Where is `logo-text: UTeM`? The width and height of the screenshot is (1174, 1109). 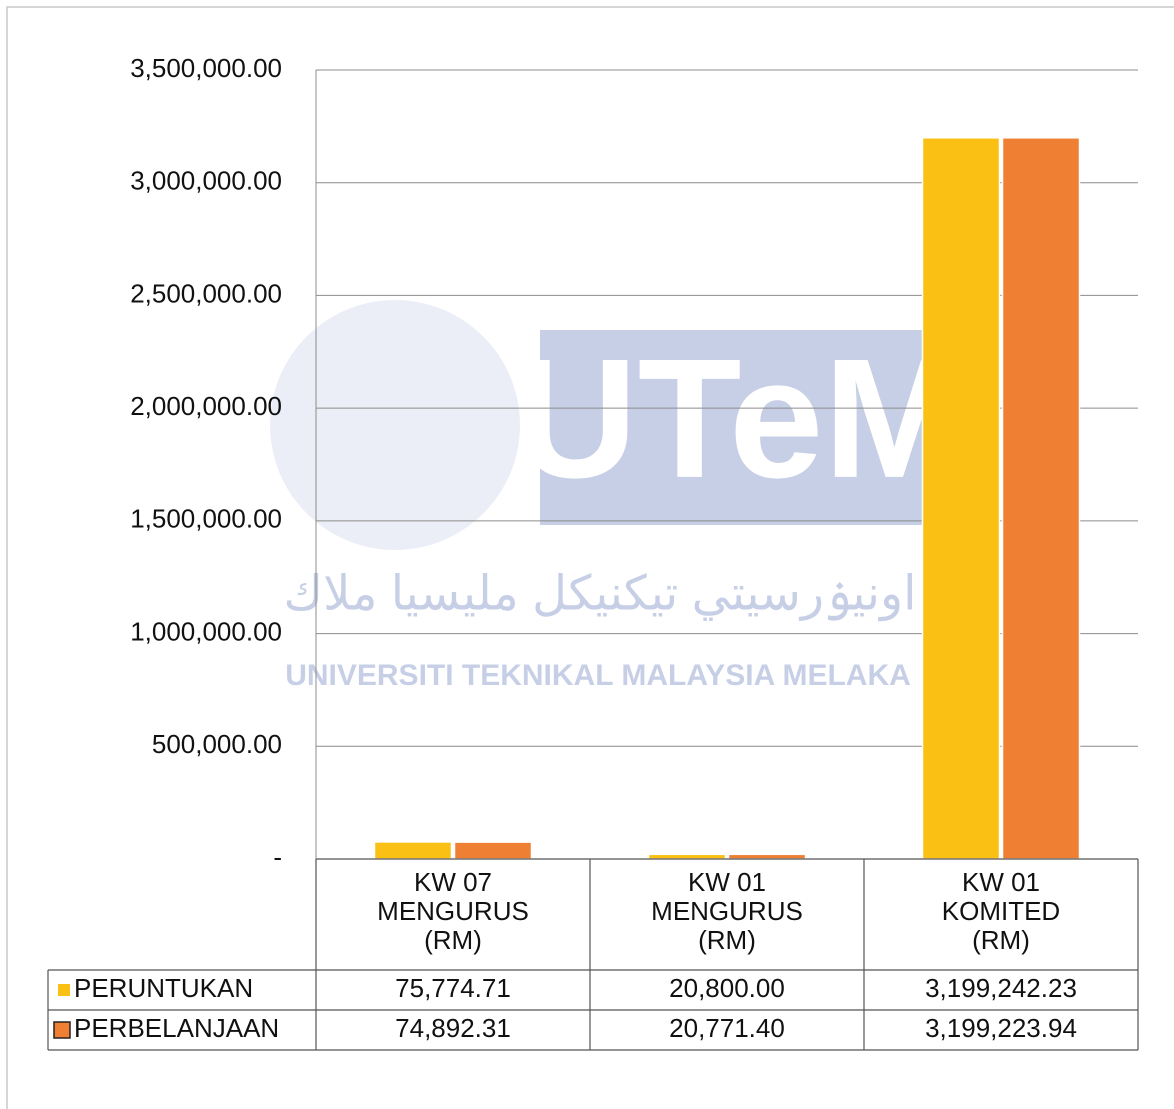
logo-text: UTeM is located at coordinates (740, 419).